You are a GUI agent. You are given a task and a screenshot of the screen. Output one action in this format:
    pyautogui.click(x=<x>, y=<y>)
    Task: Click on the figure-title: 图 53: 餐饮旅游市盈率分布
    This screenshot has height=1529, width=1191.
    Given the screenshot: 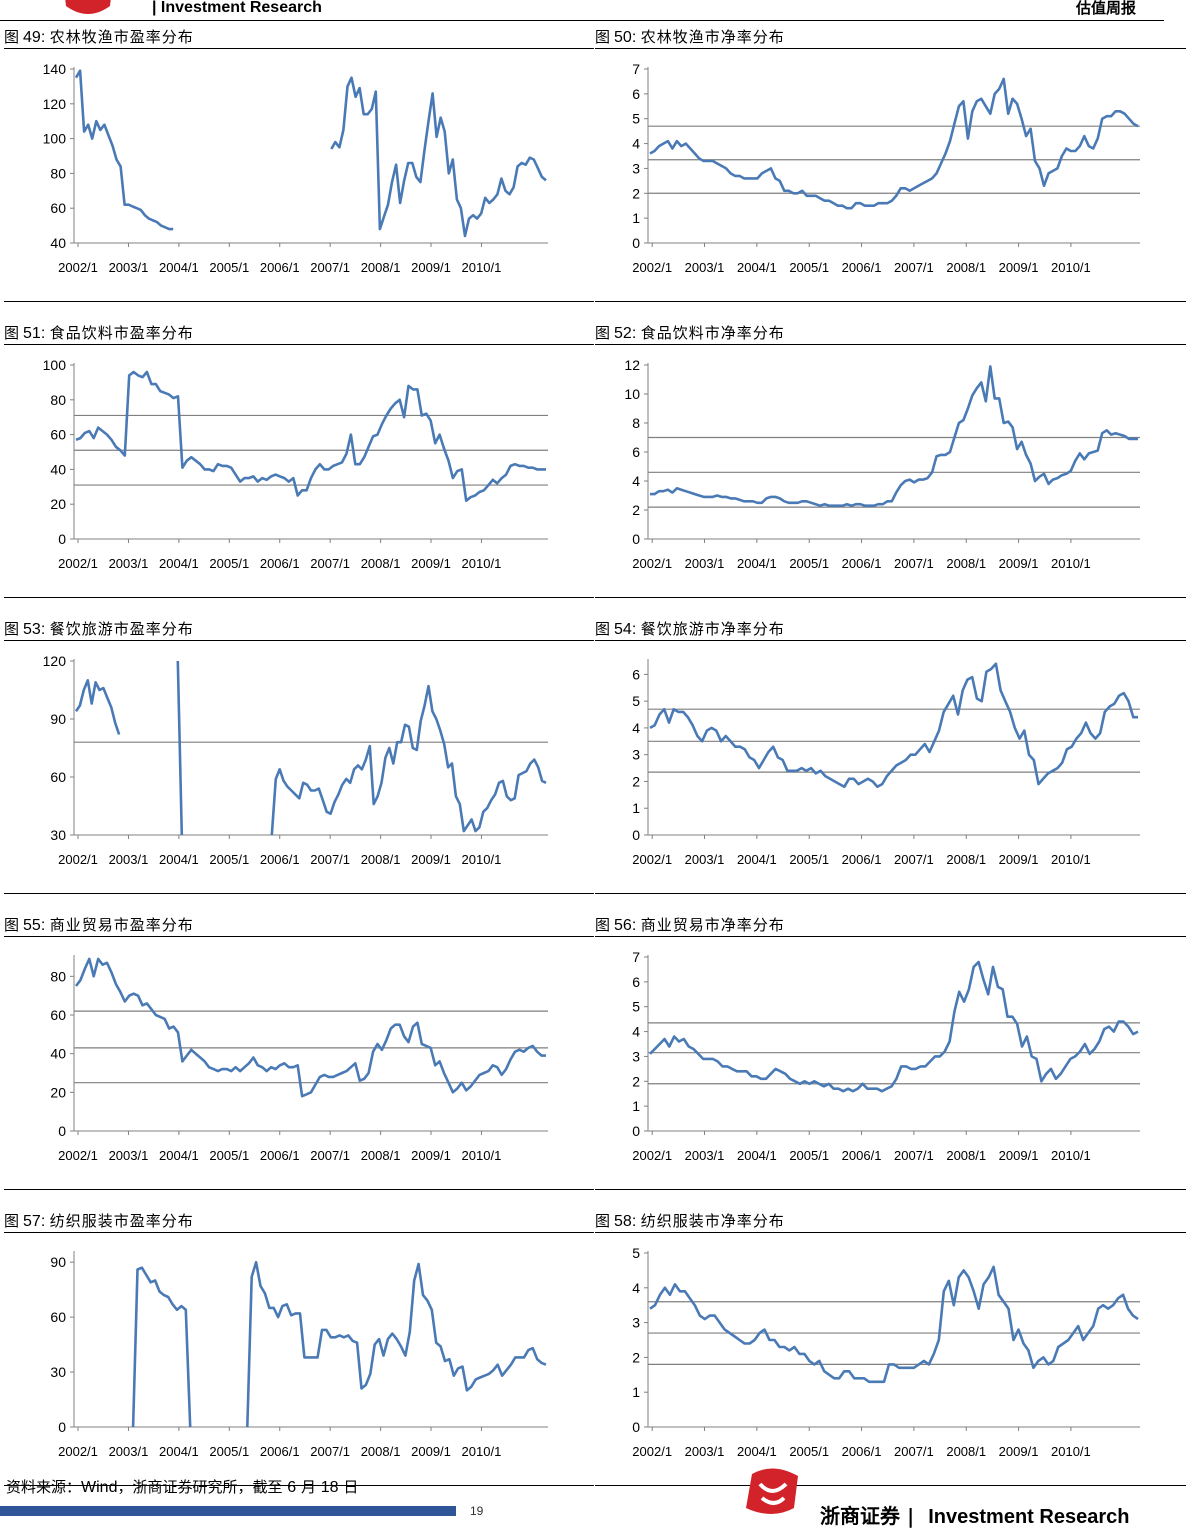 What is the action you would take?
    pyautogui.click(x=99, y=629)
    